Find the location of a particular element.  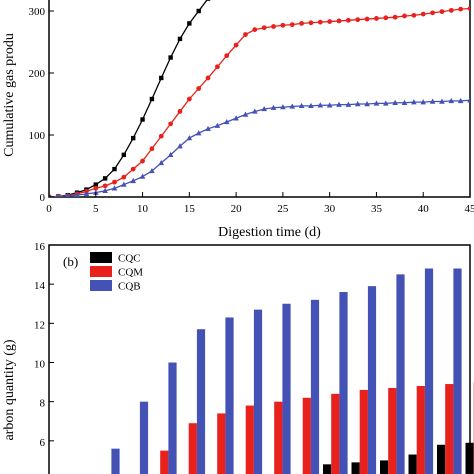

legend-label: CQC is located at coordinates (129, 259).